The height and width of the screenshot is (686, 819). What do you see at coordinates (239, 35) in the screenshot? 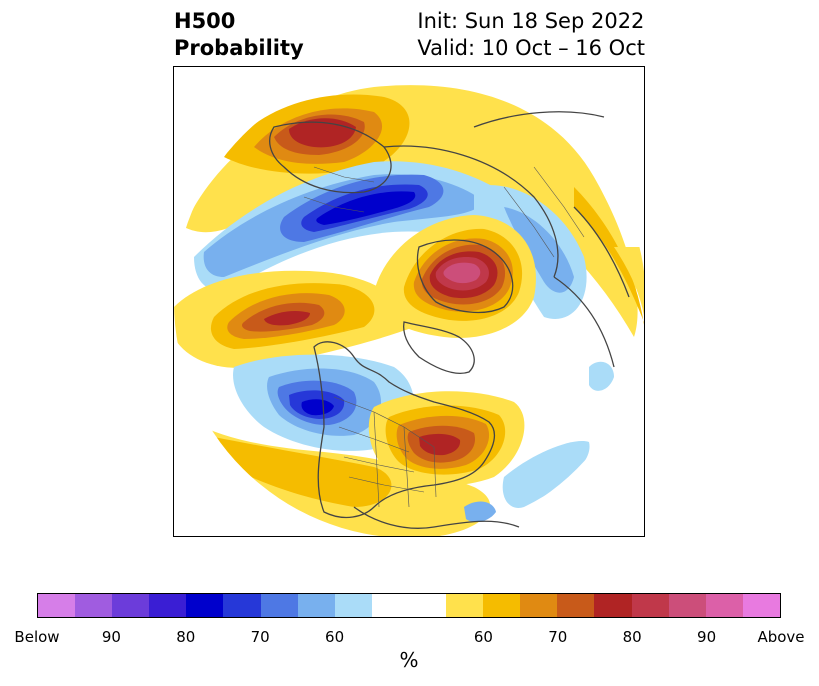
I see `map-title: H500 Probability` at bounding box center [239, 35].